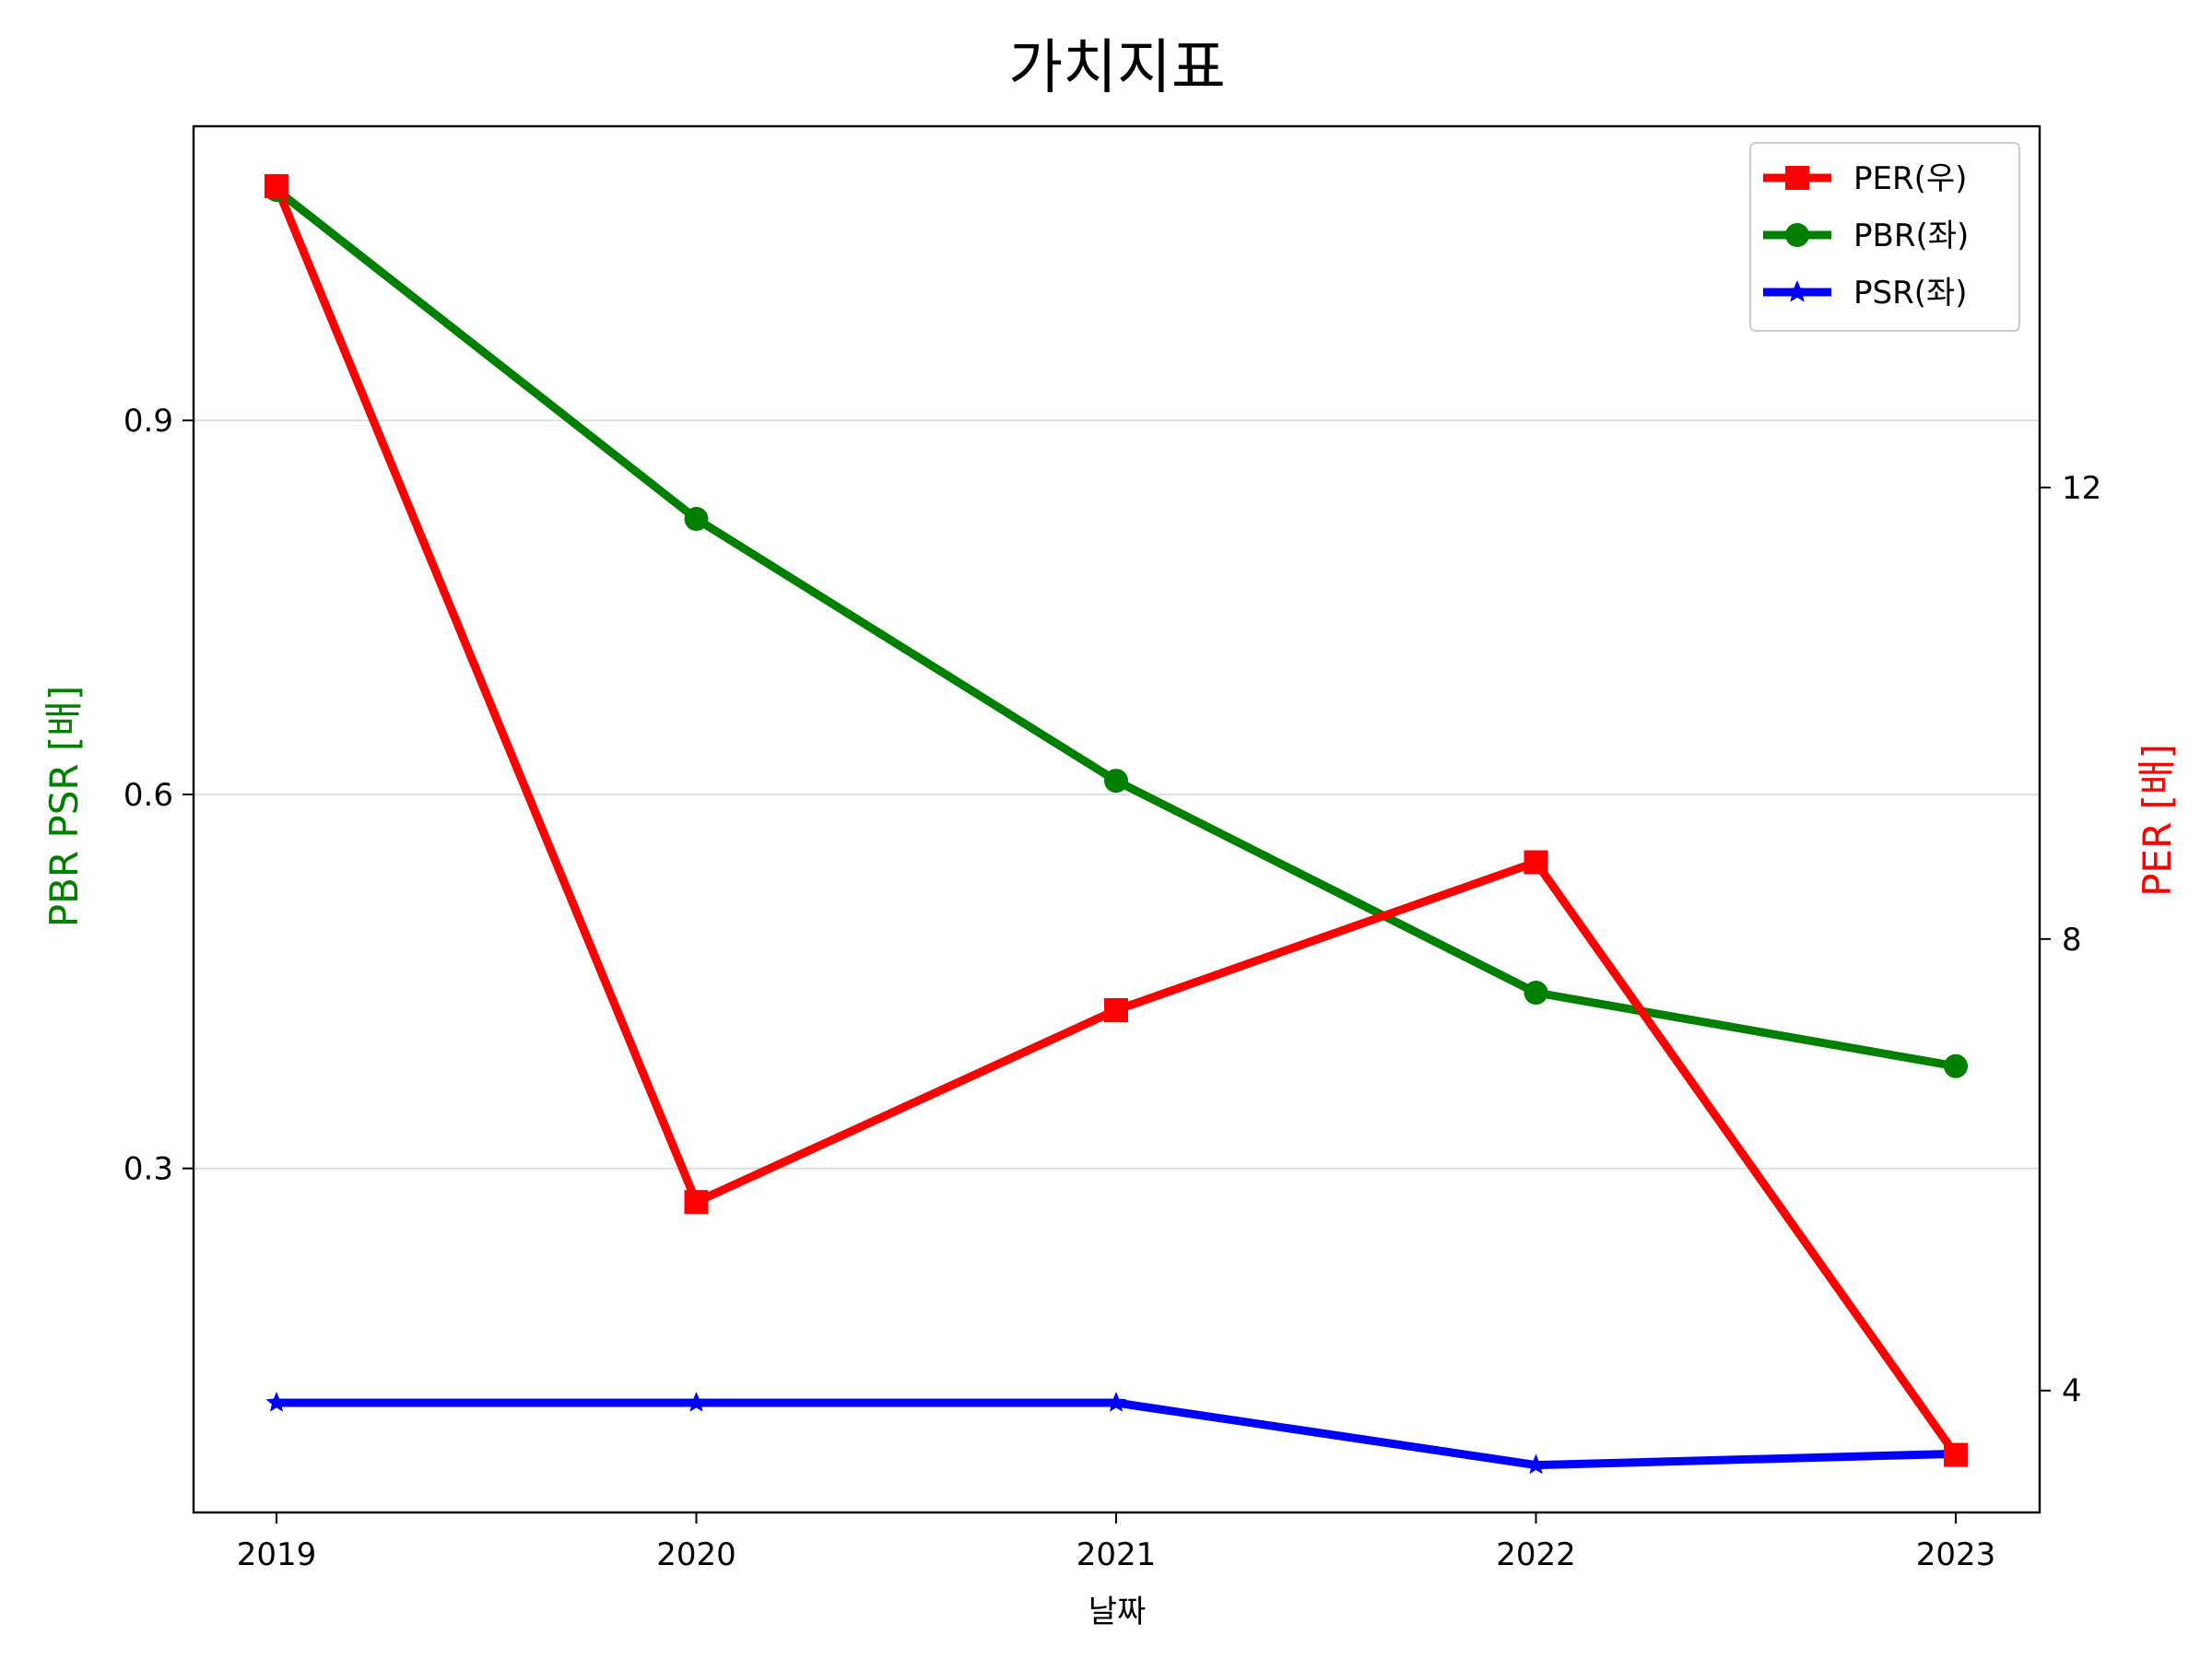  I want to click on y-right-tick-label: 12, so click(2081, 488).